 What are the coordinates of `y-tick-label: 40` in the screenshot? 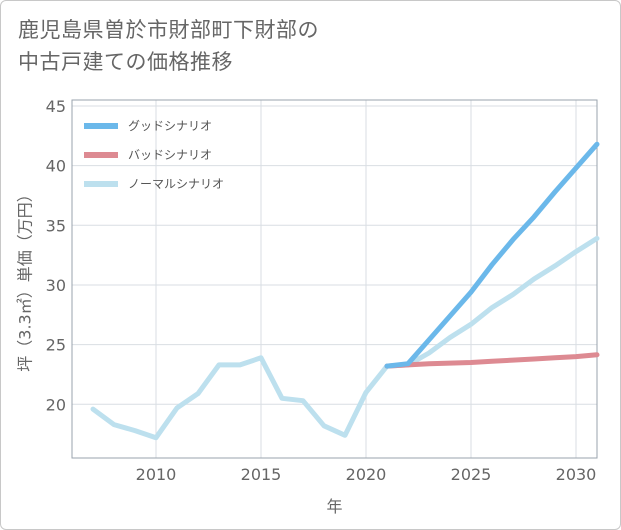 It's located at (56, 166).